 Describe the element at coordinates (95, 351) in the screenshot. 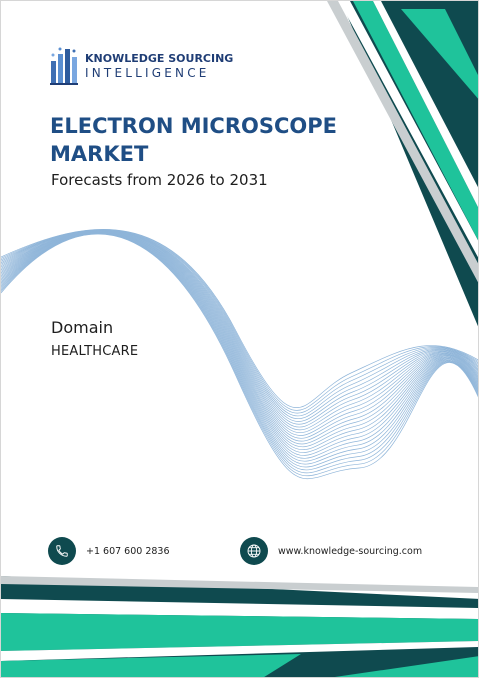

I see `domain-value: HEALTHCARE` at that location.